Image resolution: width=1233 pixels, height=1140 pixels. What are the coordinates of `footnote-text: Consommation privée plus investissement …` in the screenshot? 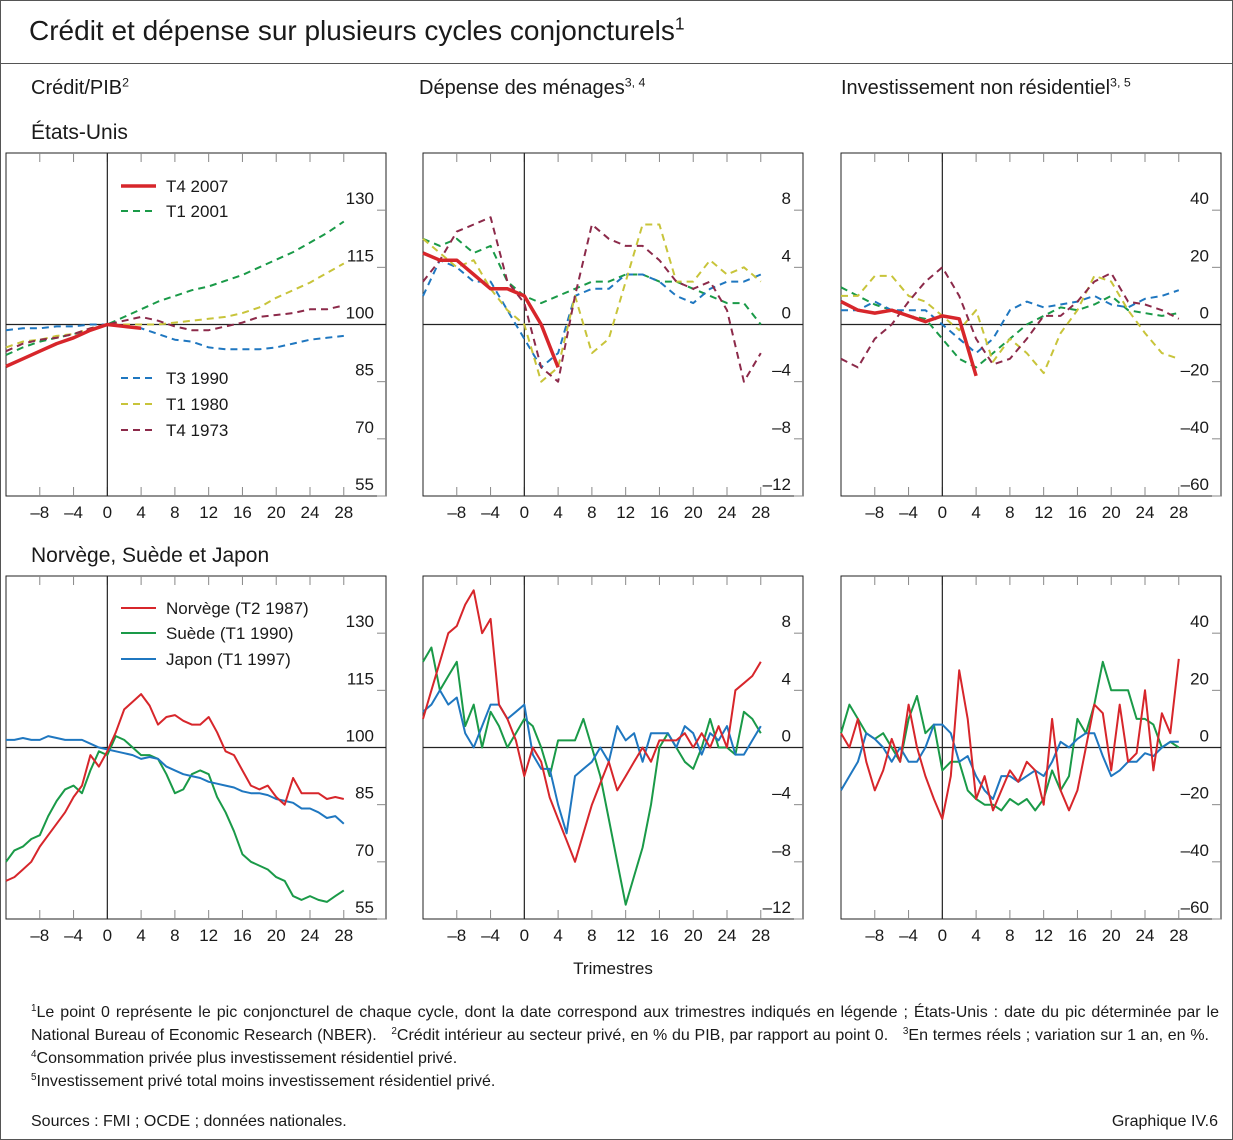 It's located at (247, 1058).